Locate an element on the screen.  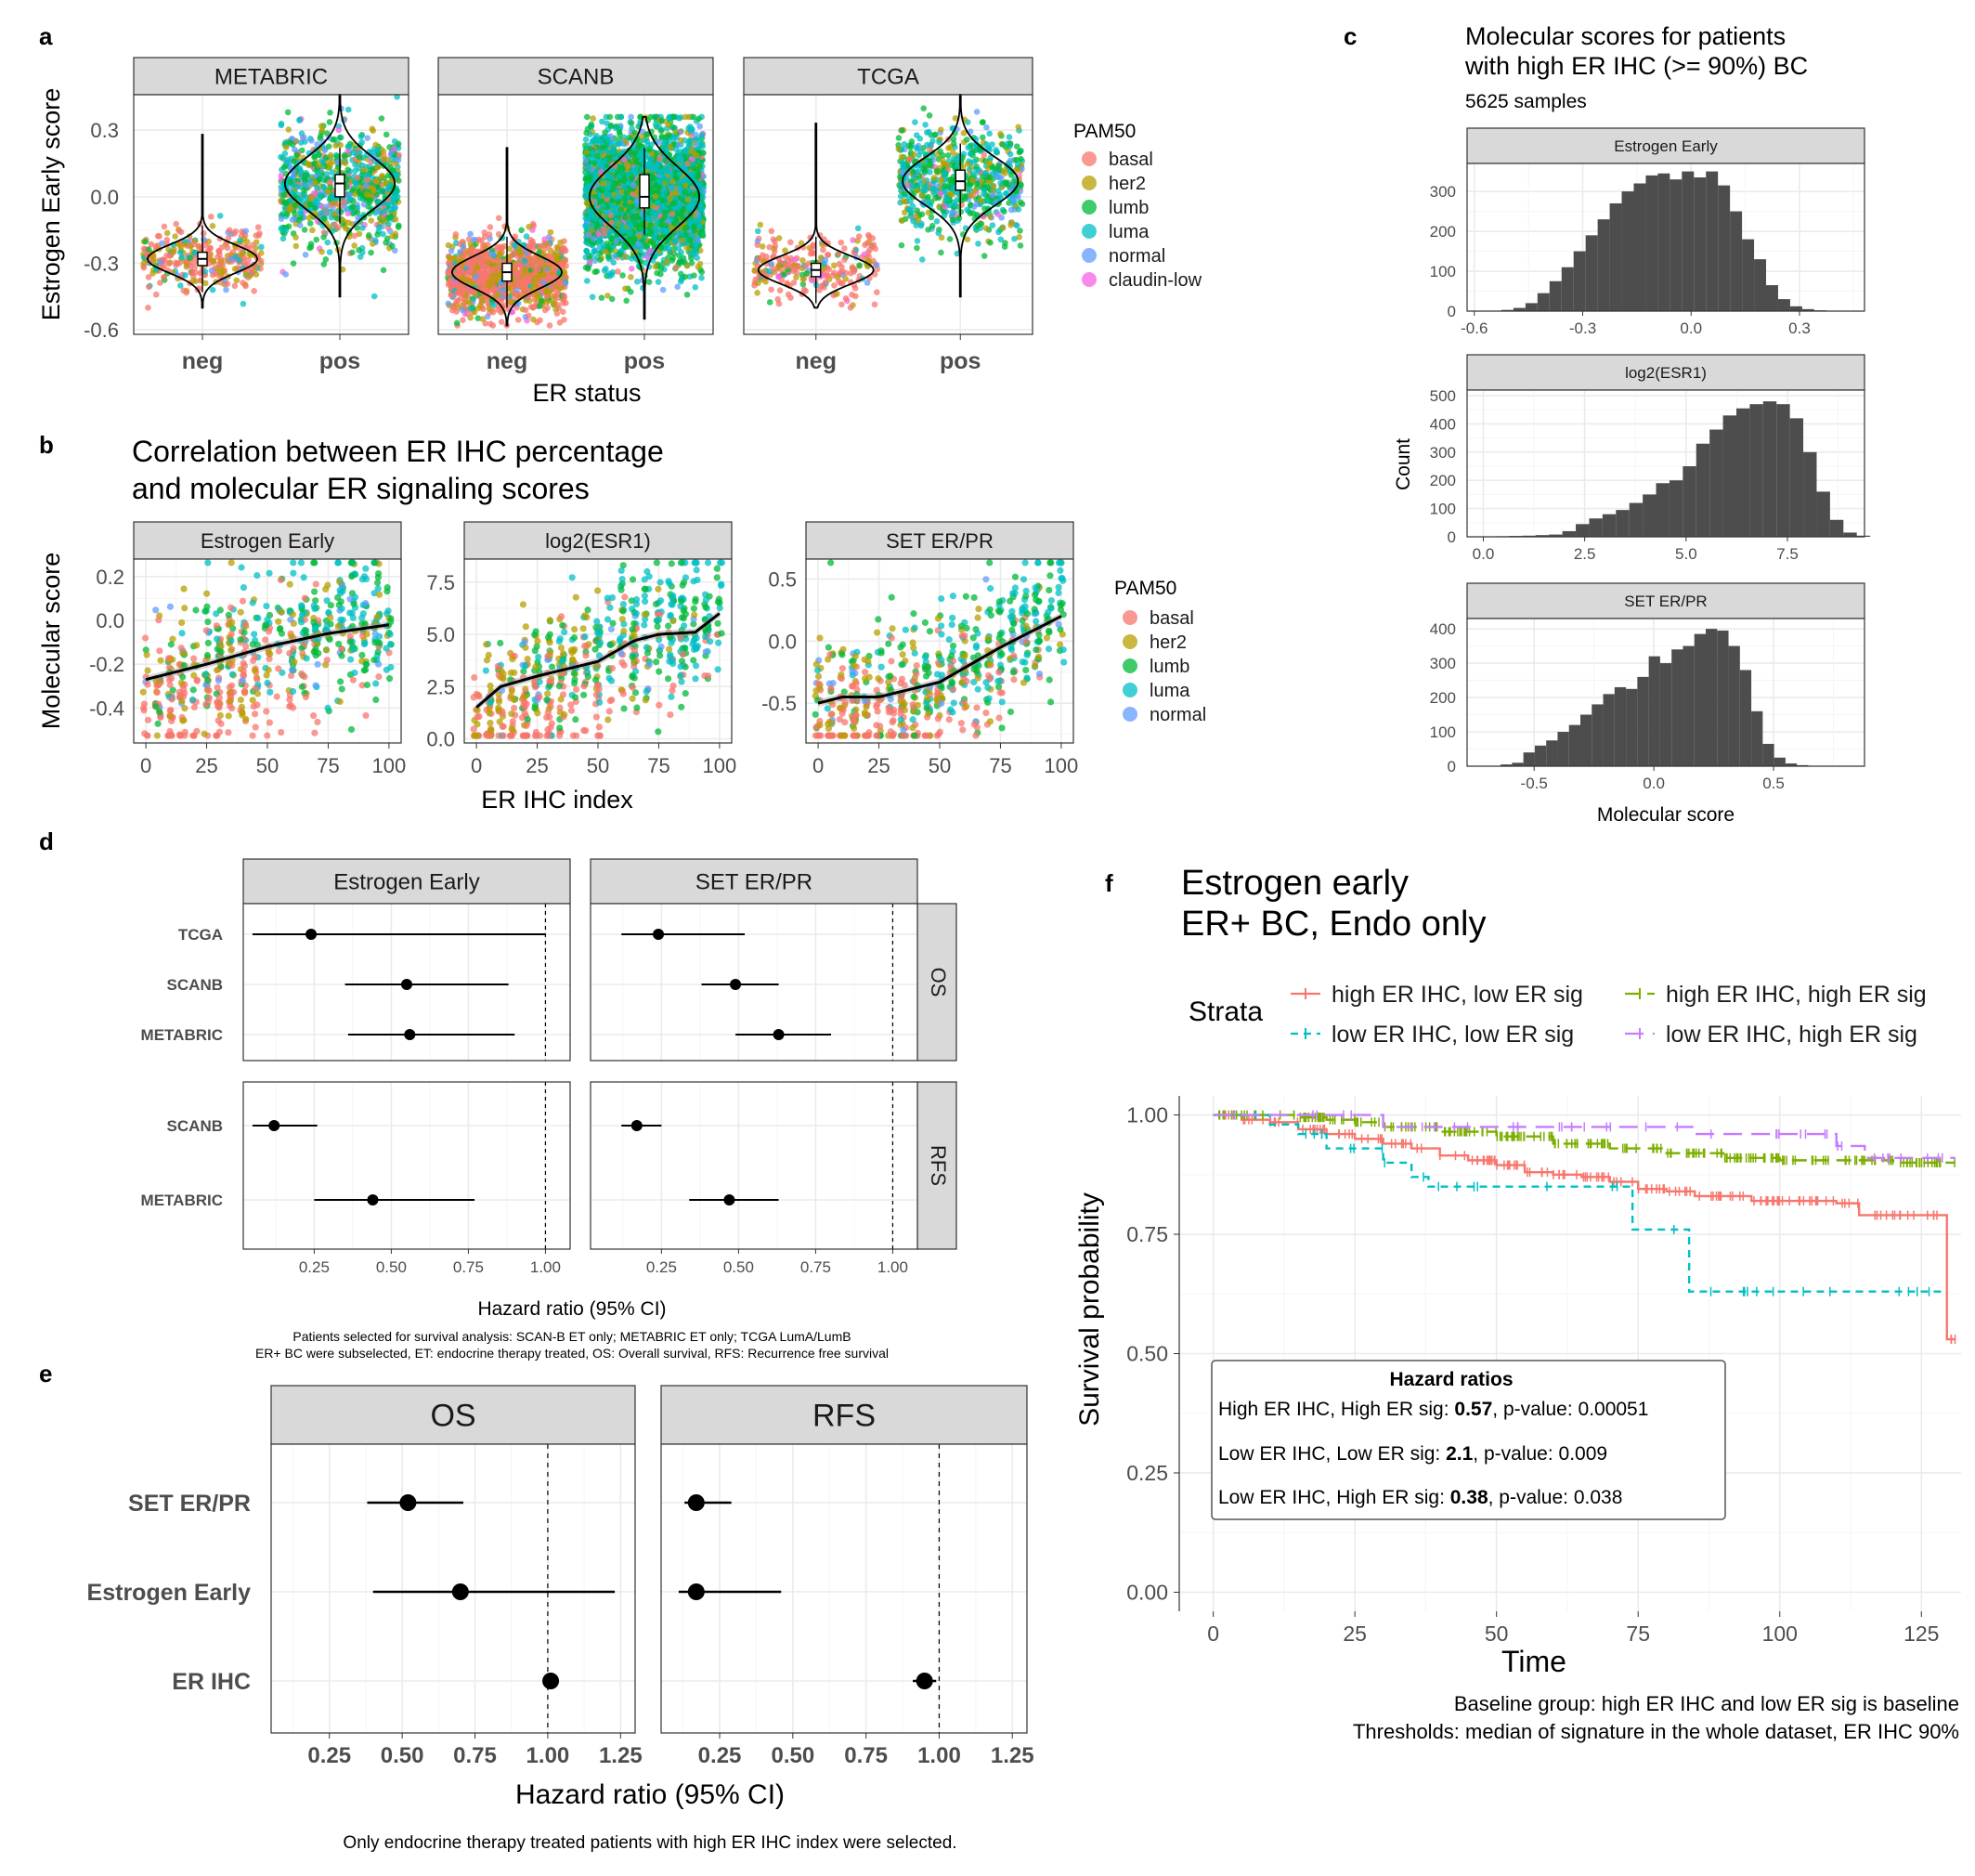
y-tick-label: 0.0 is located at coordinates (104, 197).